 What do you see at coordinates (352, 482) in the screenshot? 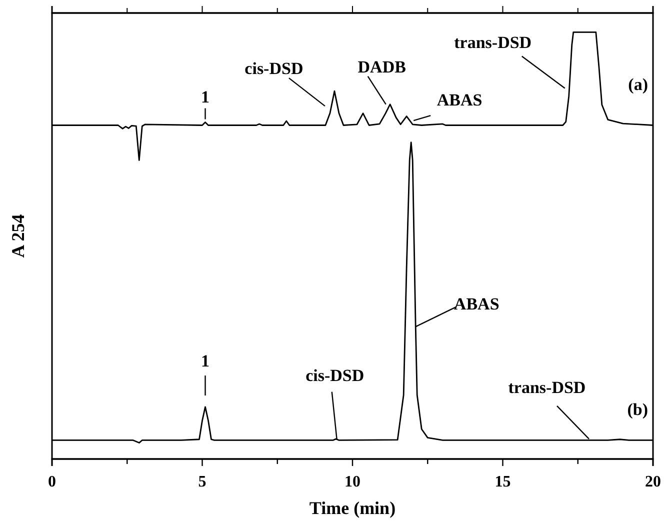
I see `x-tick-label: 10` at bounding box center [352, 482].